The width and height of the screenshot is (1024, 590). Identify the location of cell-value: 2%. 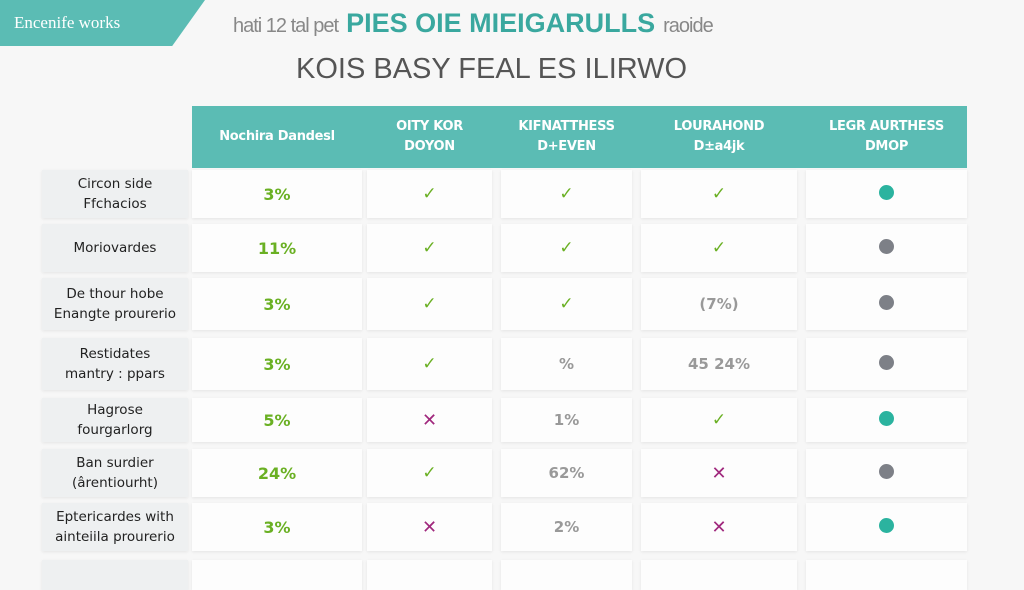
(566, 527).